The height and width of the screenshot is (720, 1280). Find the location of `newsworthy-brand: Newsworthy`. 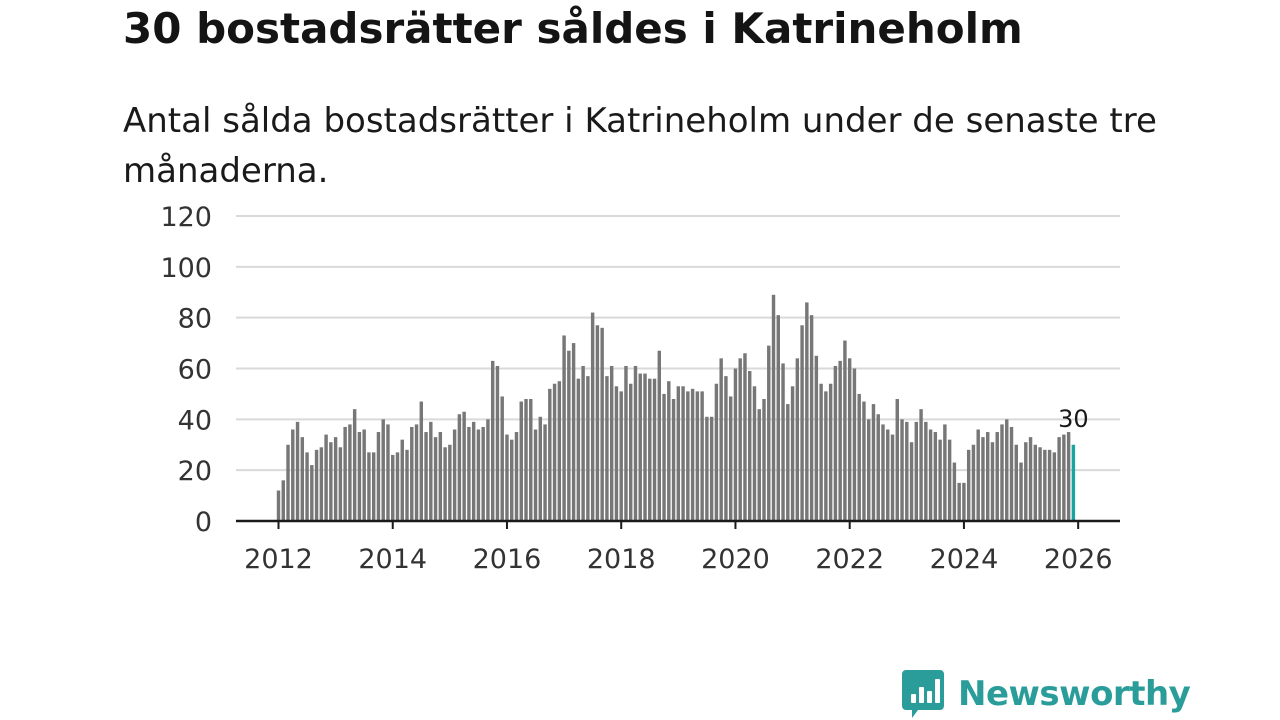

newsworthy-brand: Newsworthy is located at coordinates (1046, 694).